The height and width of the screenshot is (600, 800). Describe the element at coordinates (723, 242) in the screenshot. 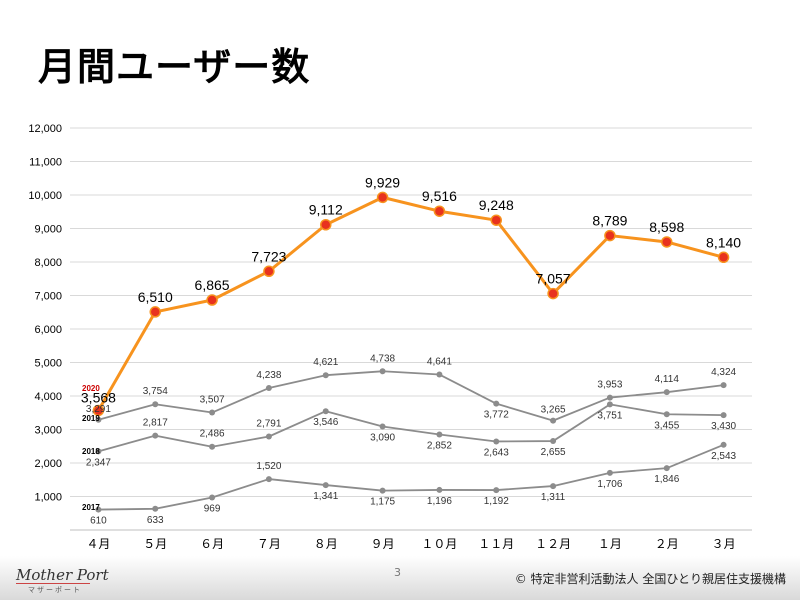

I see `data-label-2020: 8,140` at that location.